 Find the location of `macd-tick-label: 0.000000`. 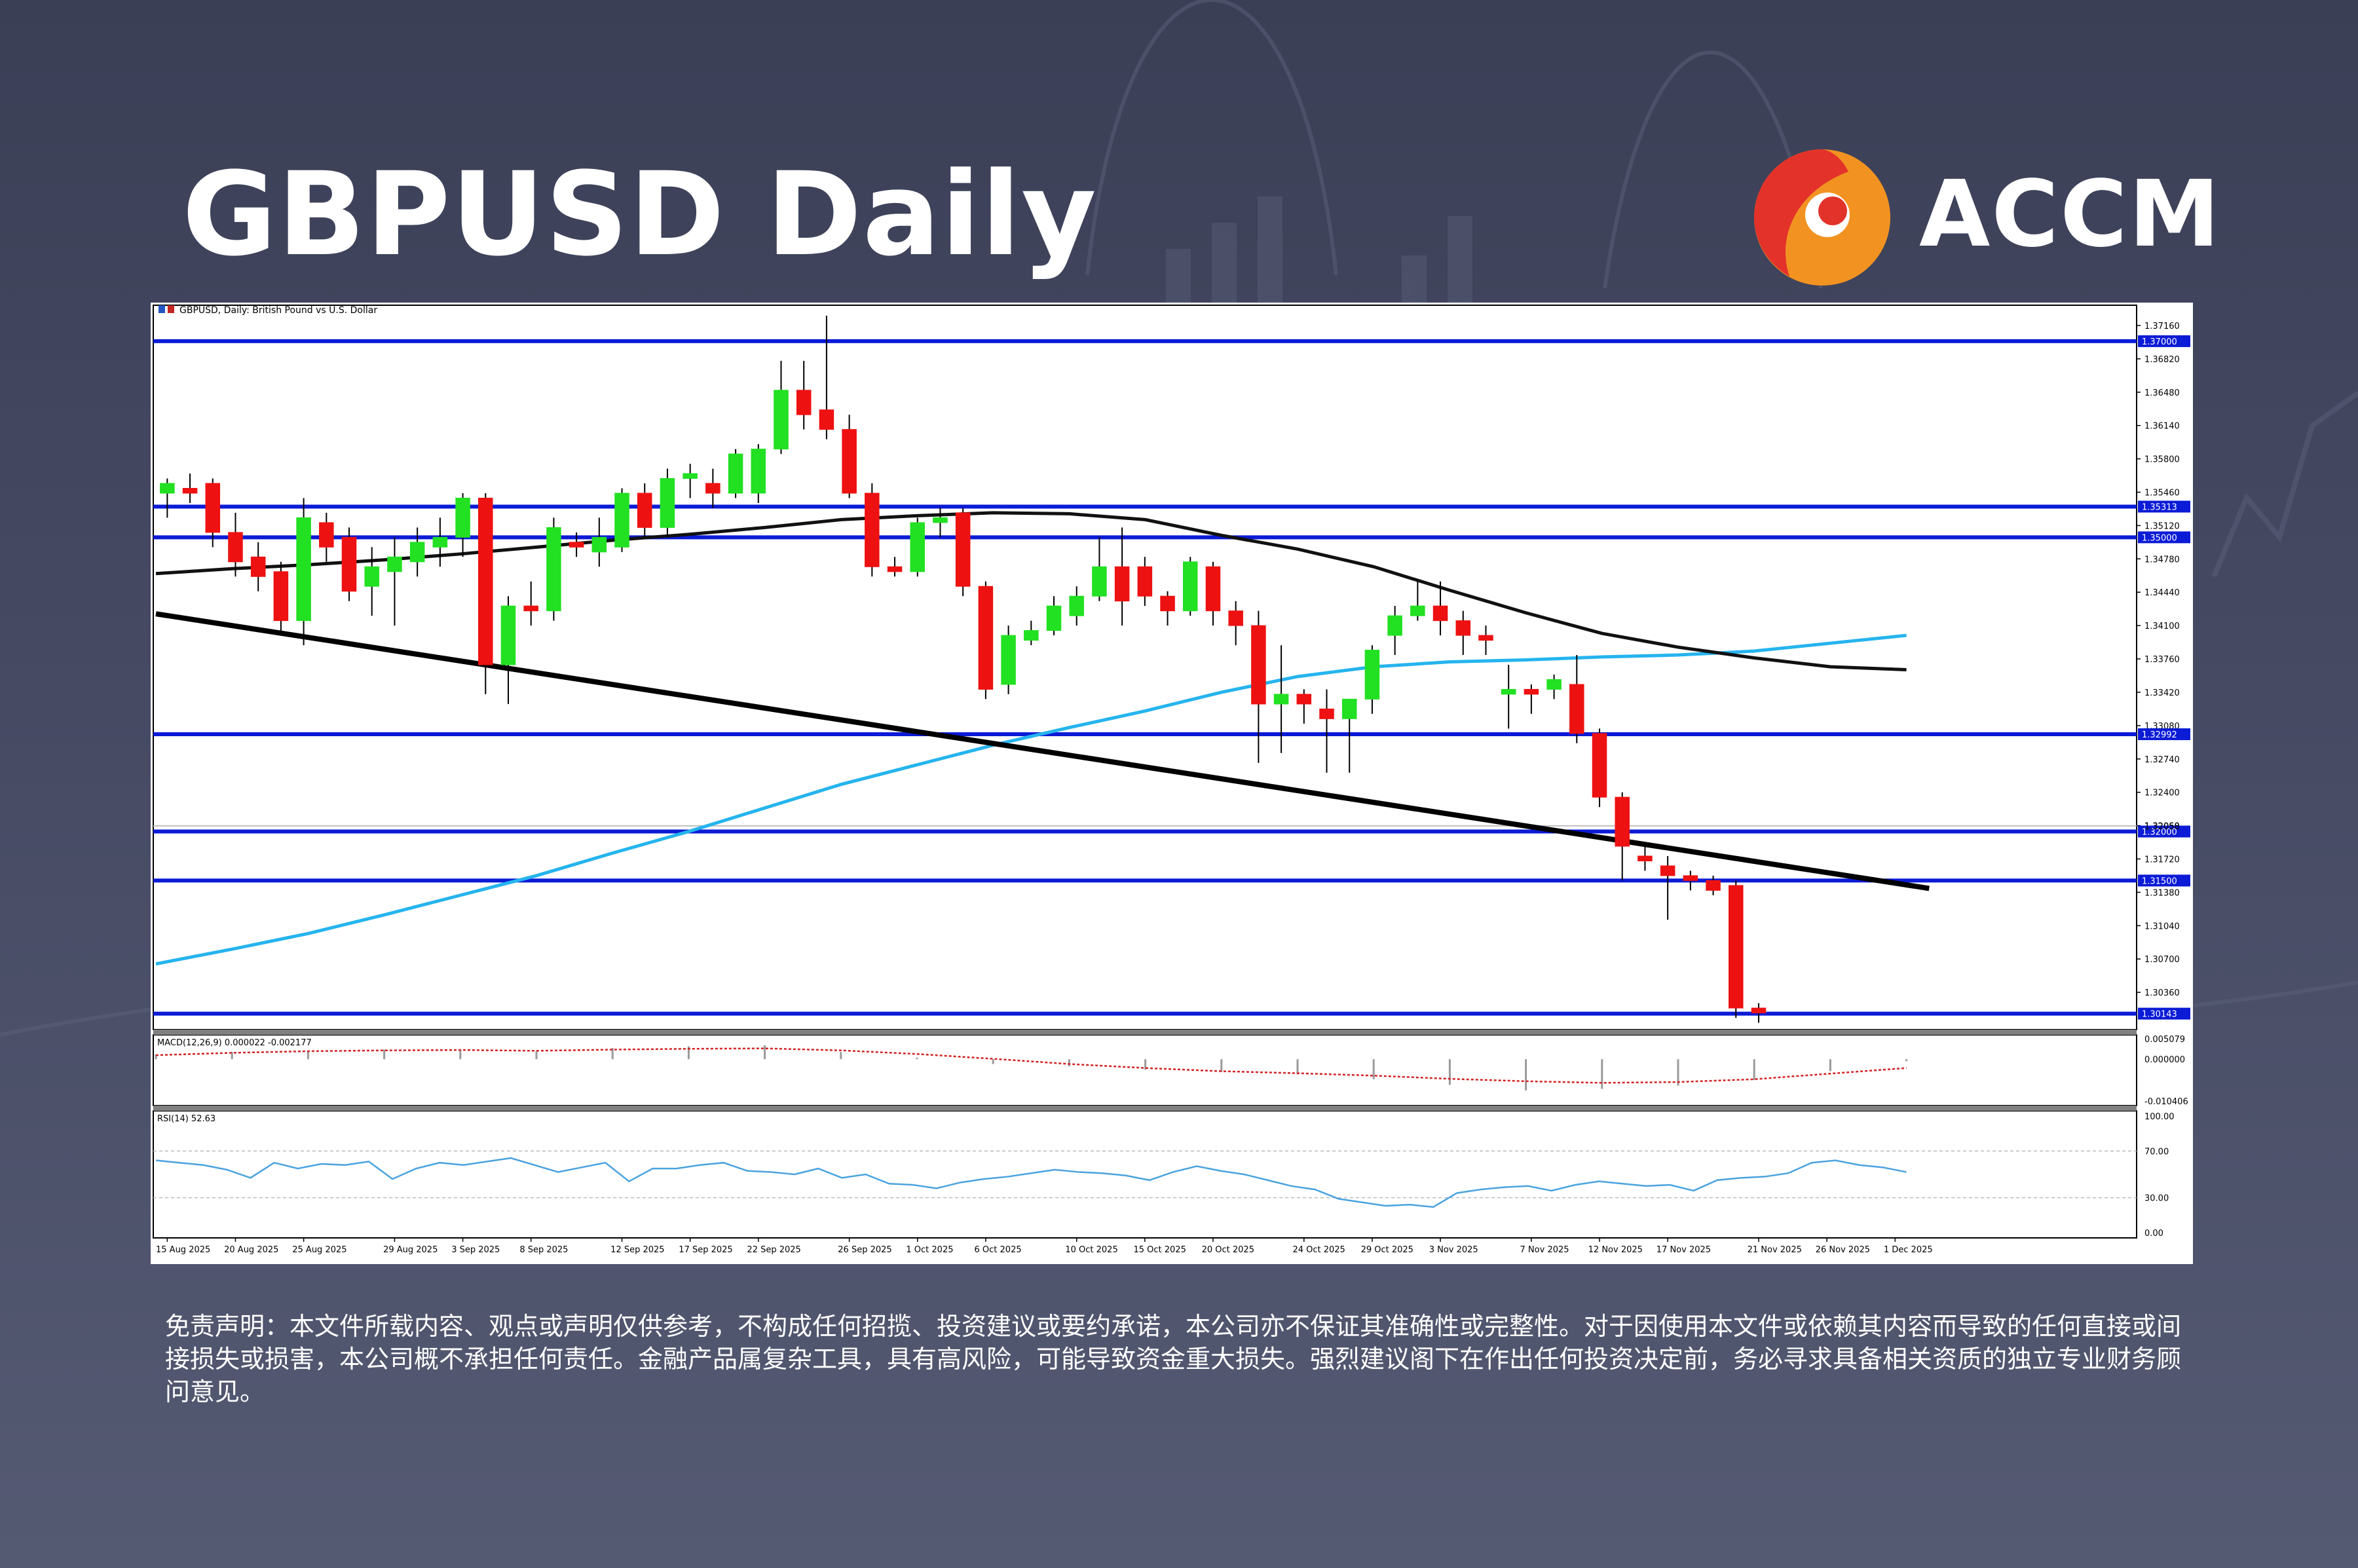

macd-tick-label: 0.000000 is located at coordinates (2165, 1060).